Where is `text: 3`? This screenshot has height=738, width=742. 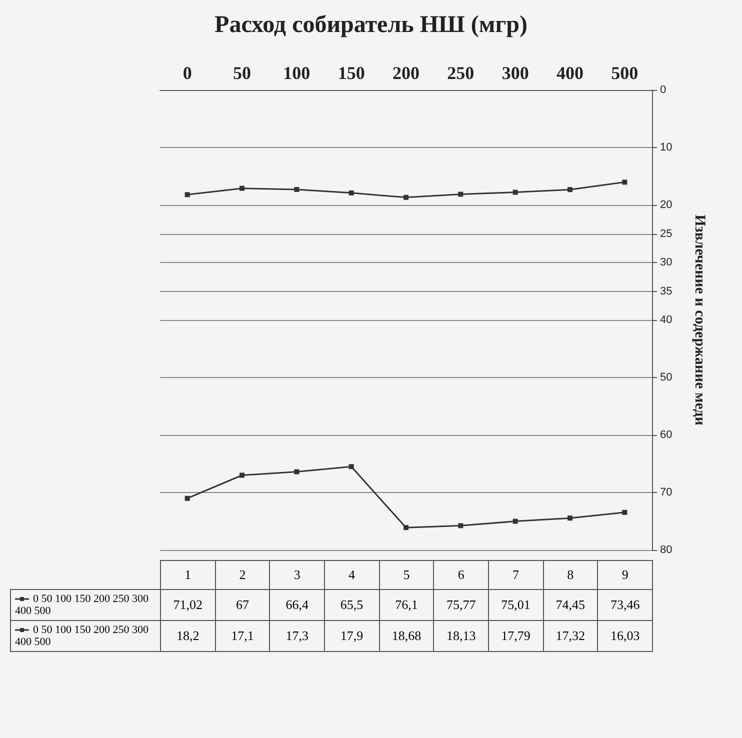 text: 3 is located at coordinates (297, 575).